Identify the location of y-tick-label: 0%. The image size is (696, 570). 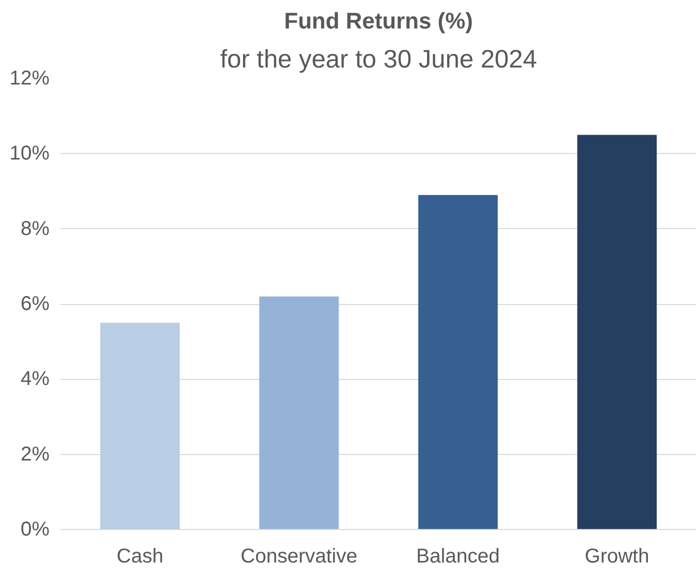
(35, 529).